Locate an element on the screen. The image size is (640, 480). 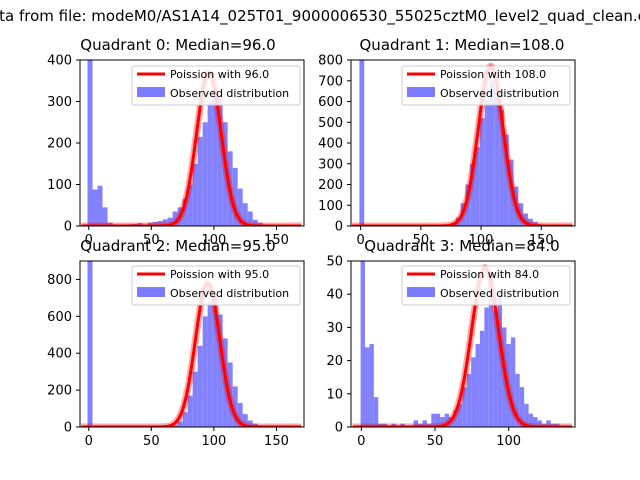
y-tick-label: 40 is located at coordinates (334, 295).